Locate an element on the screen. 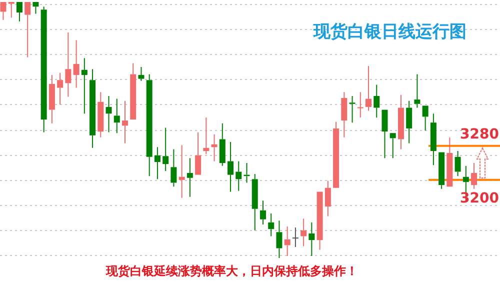 The height and width of the screenshot is (304, 500). annotation: 3280 is located at coordinates (480, 134).